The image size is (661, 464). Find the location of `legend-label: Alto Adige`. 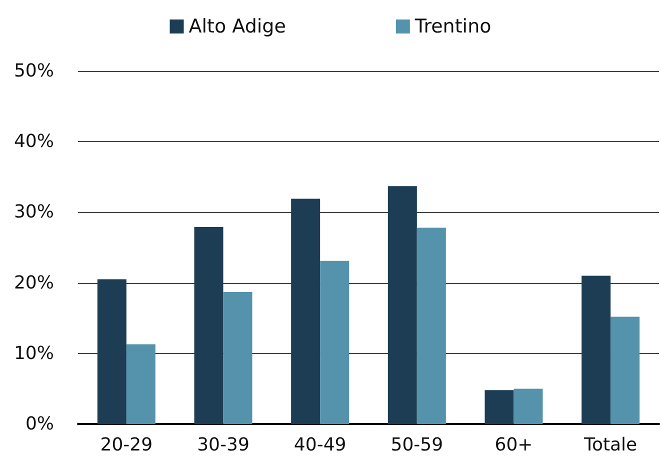

legend-label: Alto Adige is located at coordinates (237, 27).